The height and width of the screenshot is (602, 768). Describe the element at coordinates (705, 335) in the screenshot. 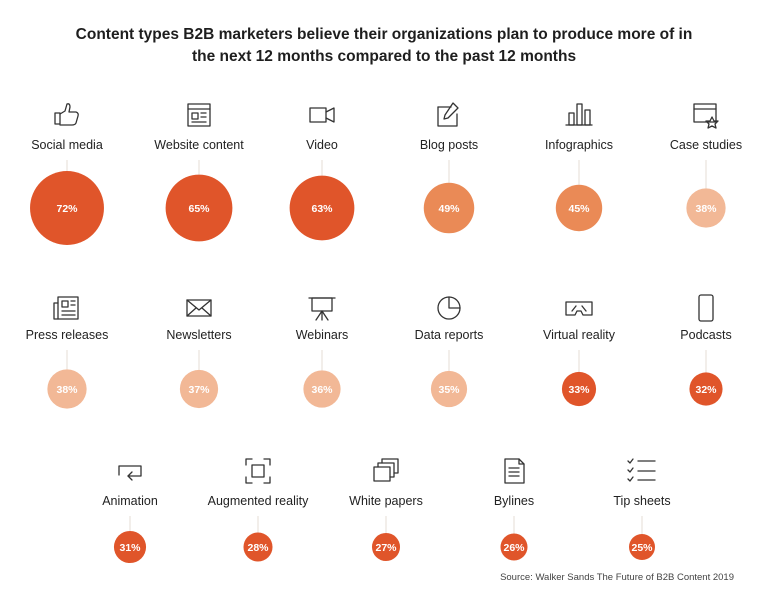

I see `label-podcasts: Podcasts` at that location.